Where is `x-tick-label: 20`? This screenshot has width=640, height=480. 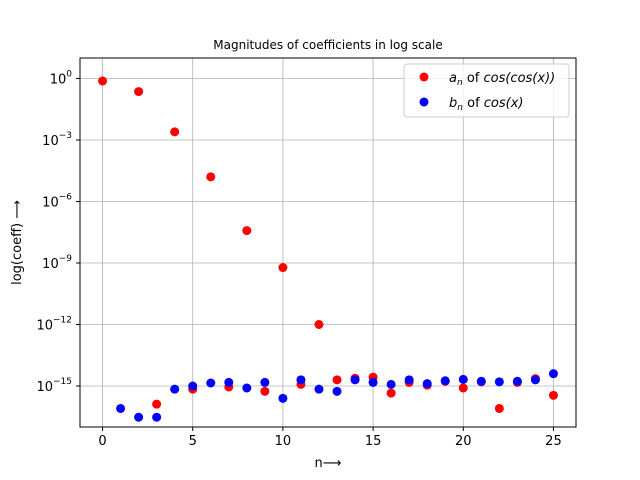 x-tick-label: 20 is located at coordinates (463, 441).